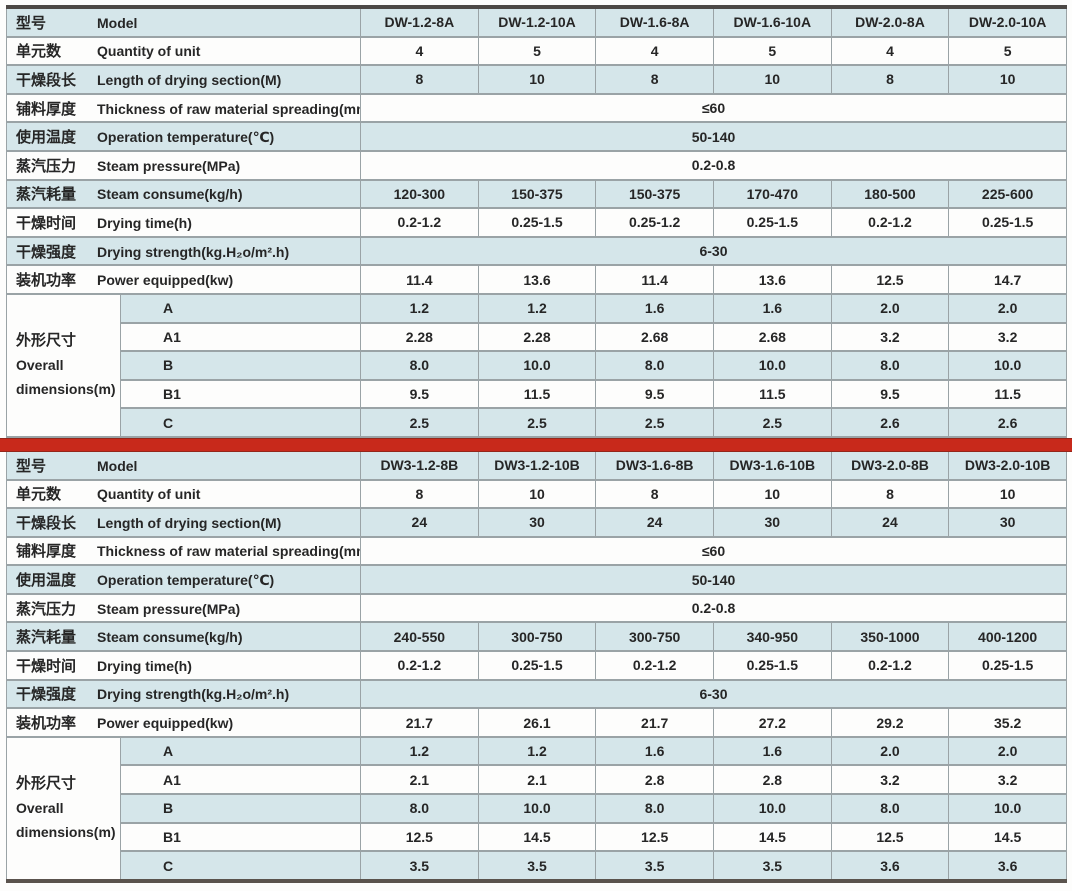 The image size is (1072, 891). Describe the element at coordinates (772, 466) in the screenshot. I see `model-cell: DW3-1.6-10B` at that location.